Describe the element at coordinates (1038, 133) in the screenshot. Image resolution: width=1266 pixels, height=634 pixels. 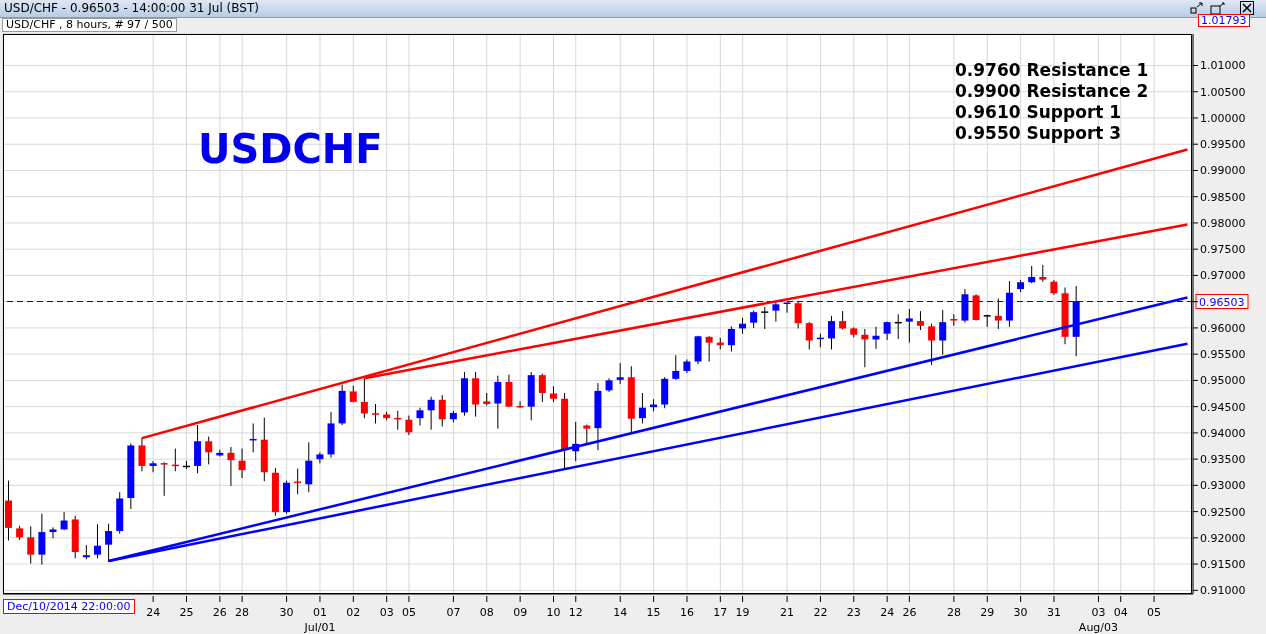
I see `annotation: 0.9550 Support 3` at that location.